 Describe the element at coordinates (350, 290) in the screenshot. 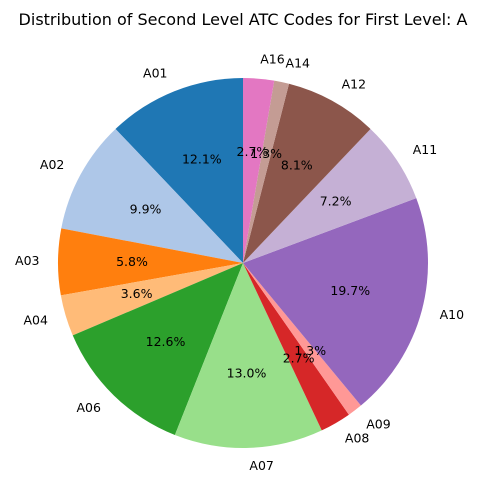

I see `slice-percent-a10: 19.7%` at that location.